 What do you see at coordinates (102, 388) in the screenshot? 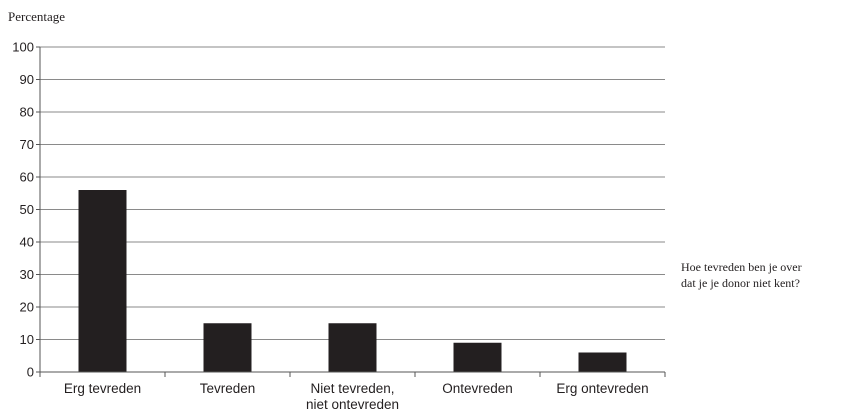
I see `x-category-label-1: Erg tevreden` at bounding box center [102, 388].